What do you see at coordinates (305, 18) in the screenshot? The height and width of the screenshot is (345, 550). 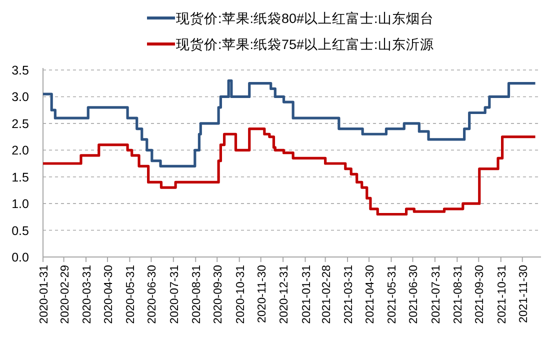 I see `legend-label: 现货价:苹果:纸袋80#以上红富士:山东烟台` at bounding box center [305, 18].